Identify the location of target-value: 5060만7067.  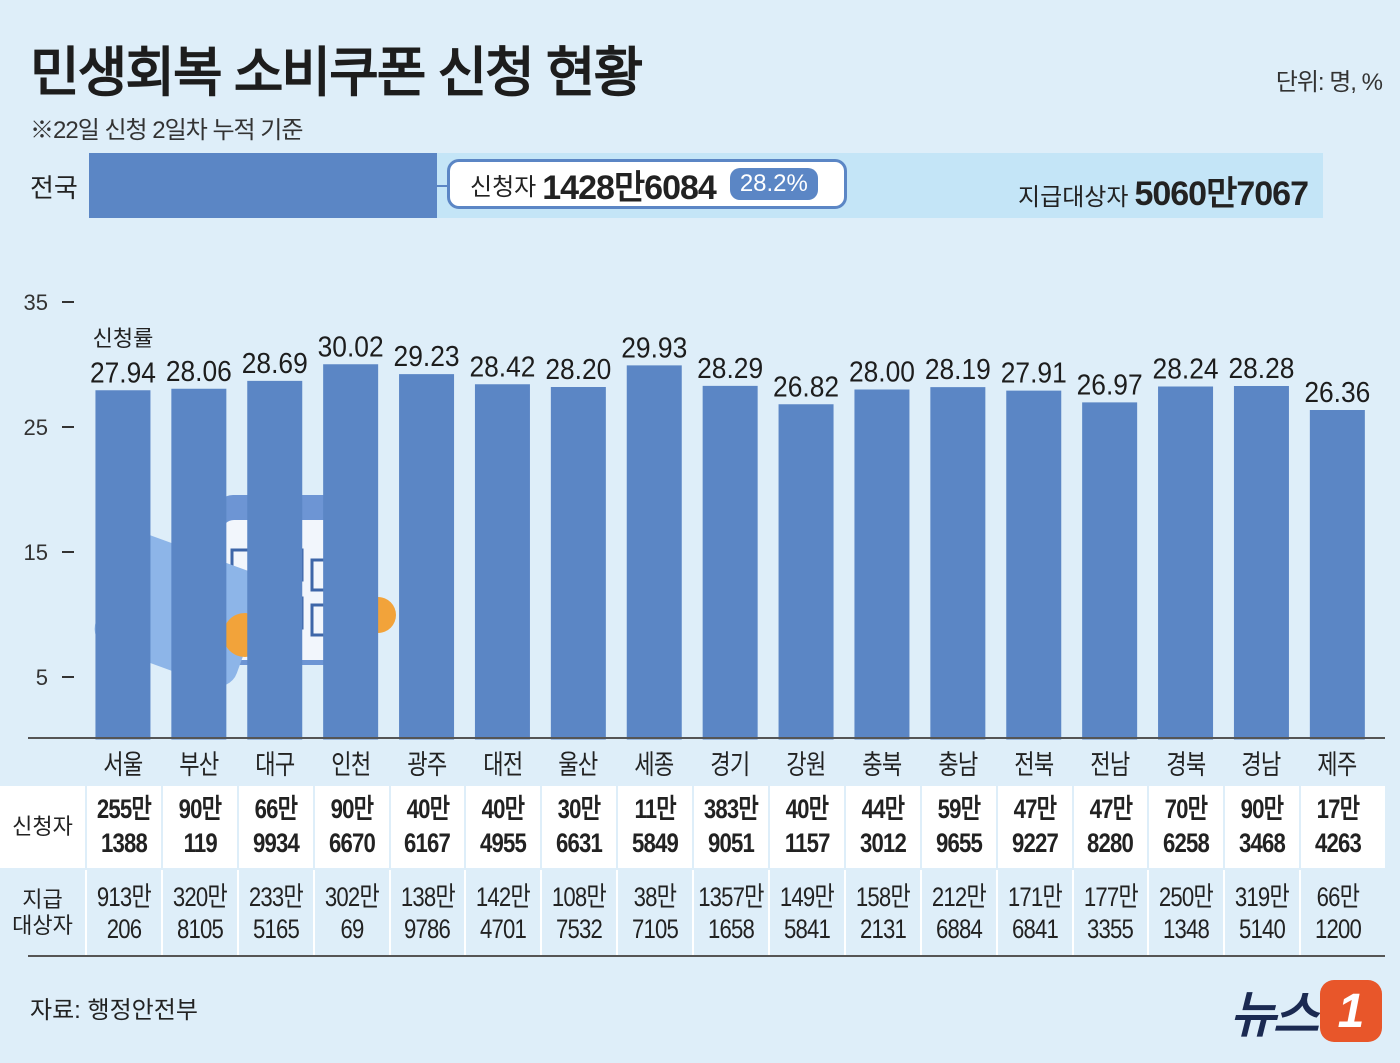
(1221, 194).